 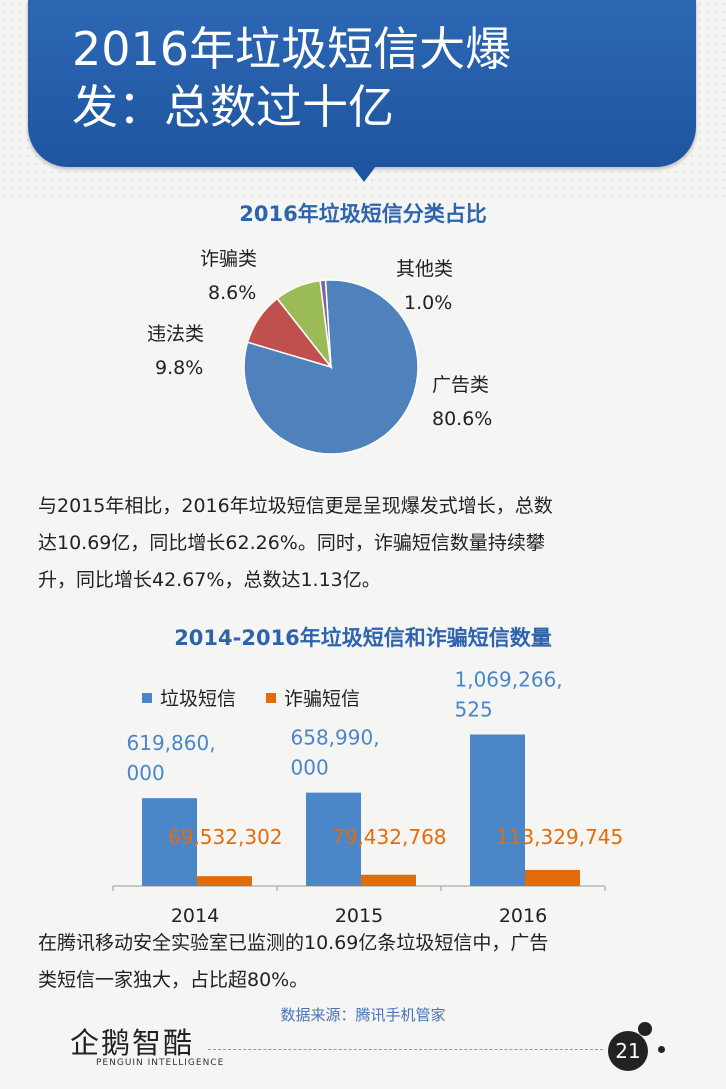 What do you see at coordinates (462, 402) in the screenshot?
I see `pie-label-ad: 广告类 80.6%` at bounding box center [462, 402].